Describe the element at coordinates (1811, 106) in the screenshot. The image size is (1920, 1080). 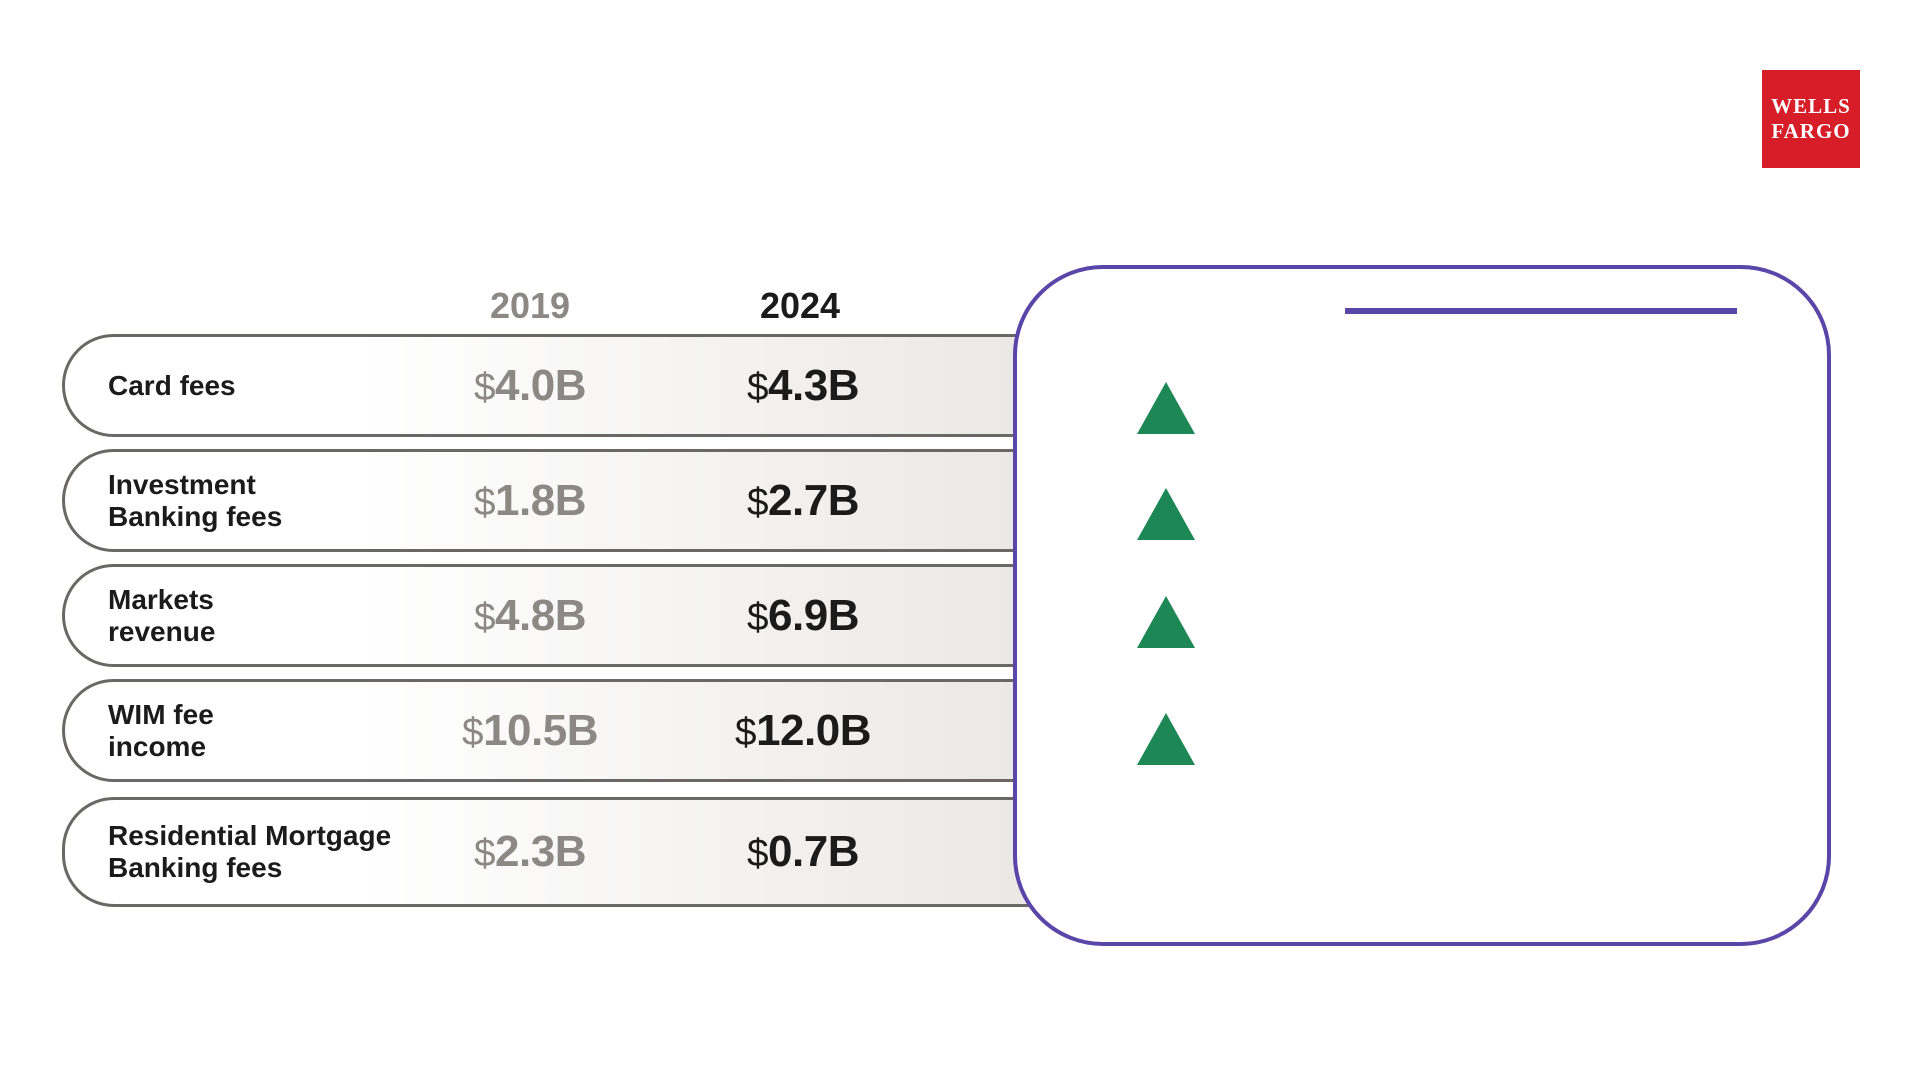
I see `logo-line-1: WELLS` at that location.